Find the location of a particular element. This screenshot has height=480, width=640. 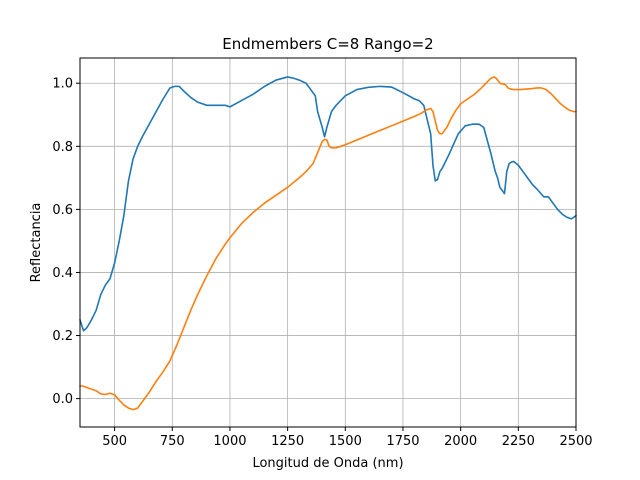

x-tick-label: 2000 is located at coordinates (460, 441).